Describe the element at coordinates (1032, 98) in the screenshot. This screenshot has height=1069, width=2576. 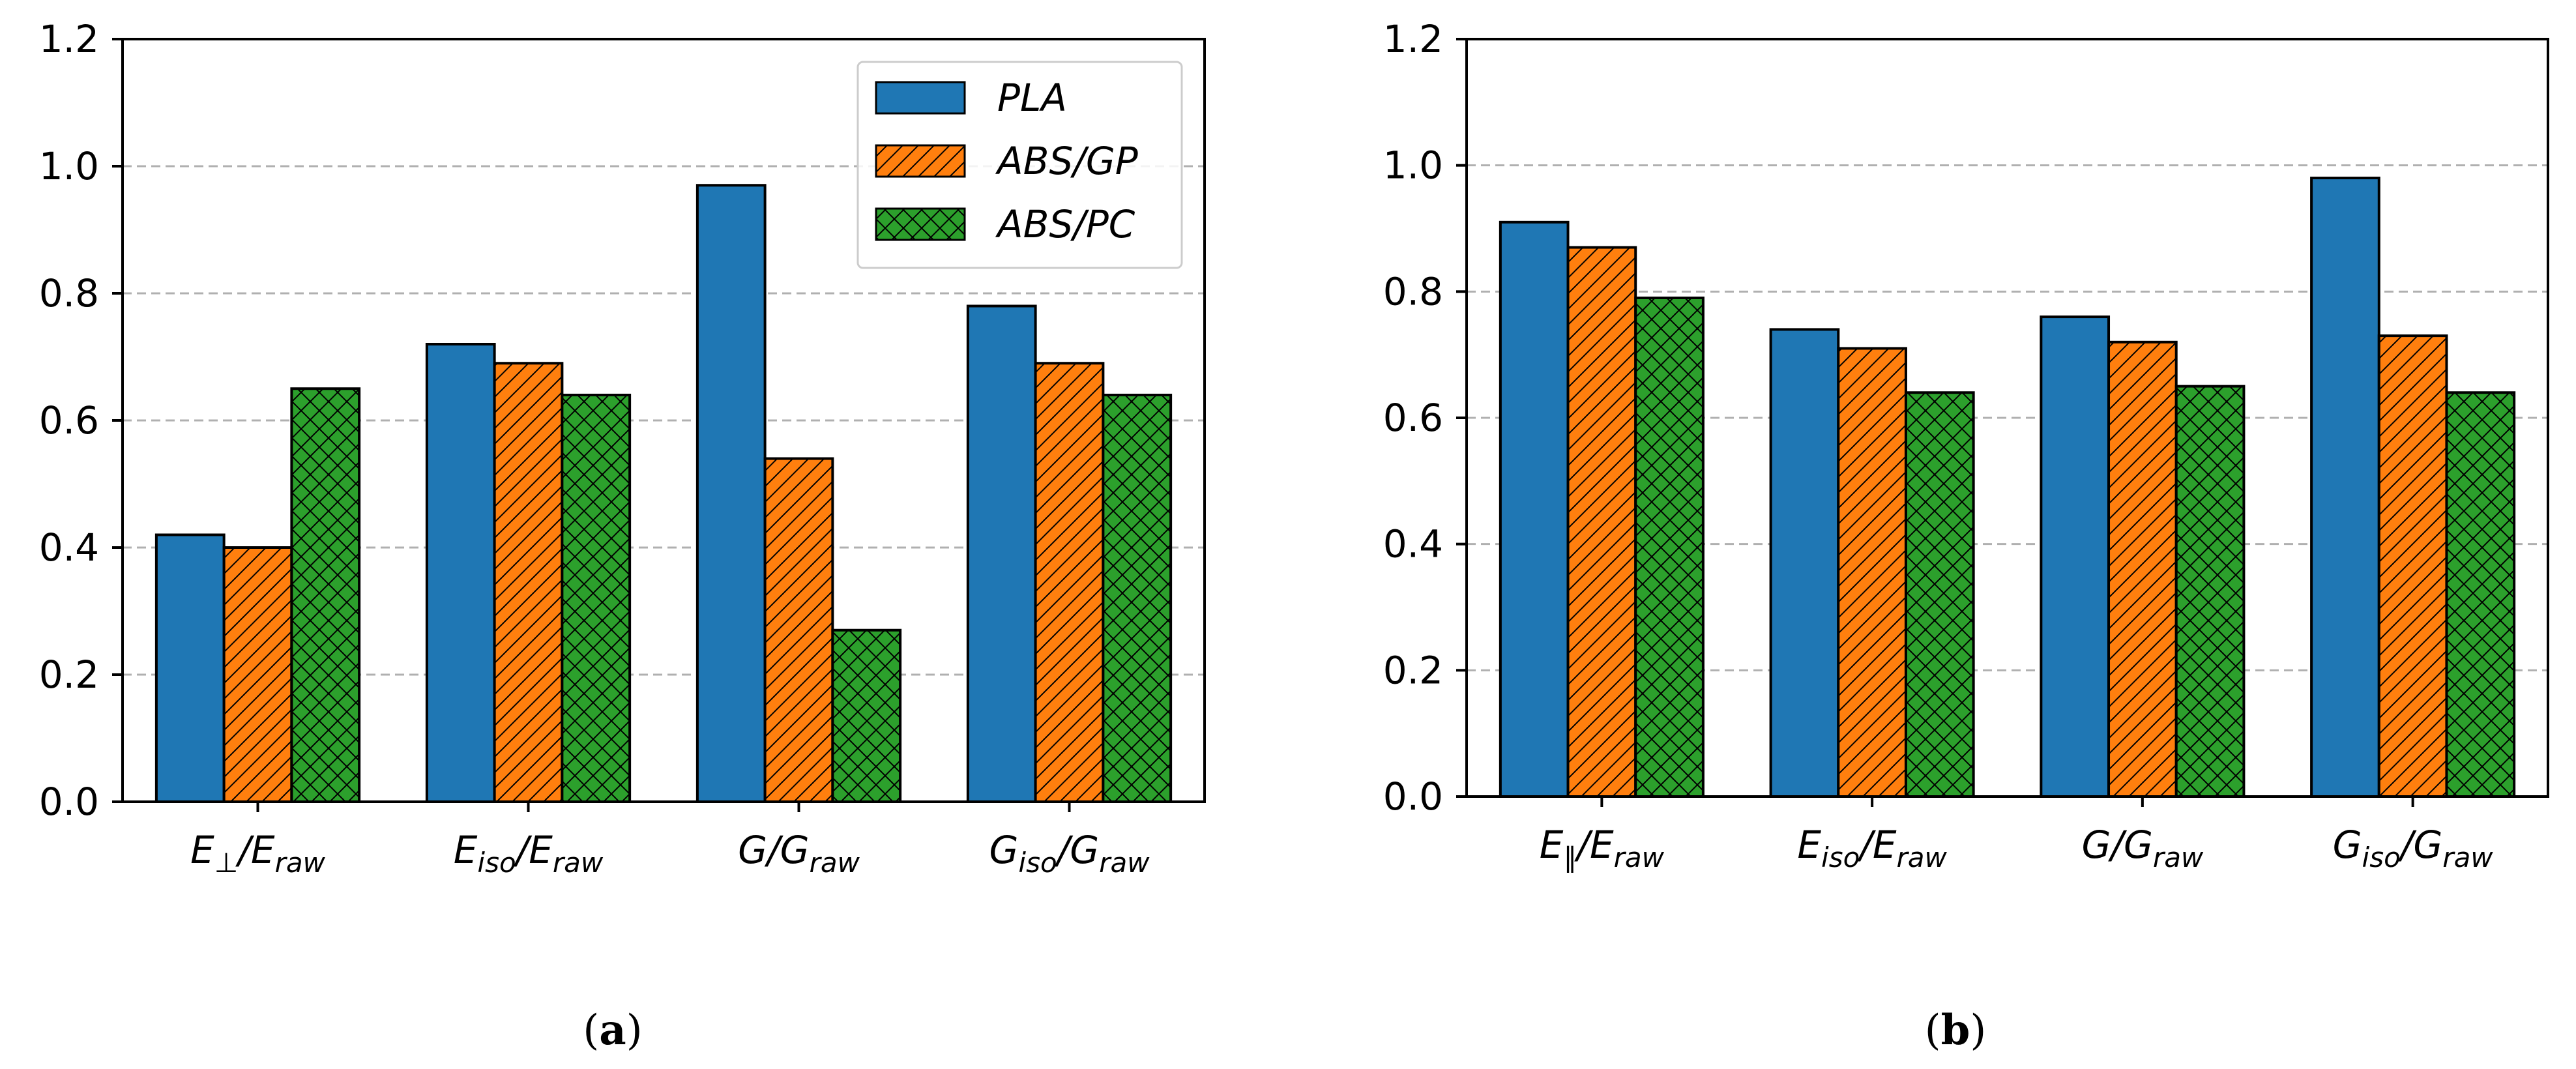
I see `legend-label-pla: PLA` at that location.